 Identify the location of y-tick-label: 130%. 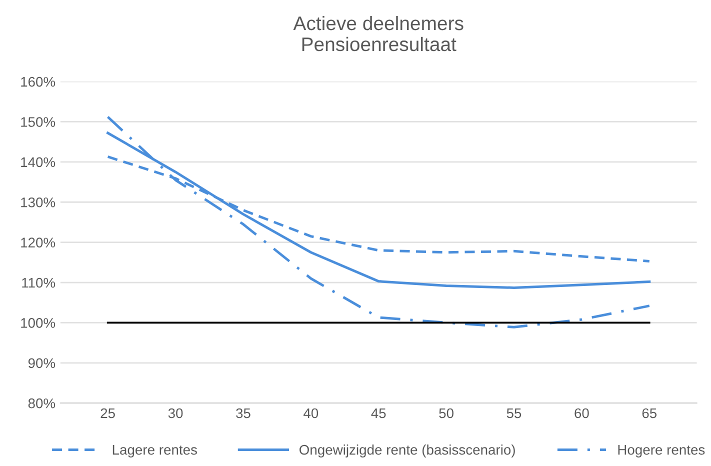
(38, 202).